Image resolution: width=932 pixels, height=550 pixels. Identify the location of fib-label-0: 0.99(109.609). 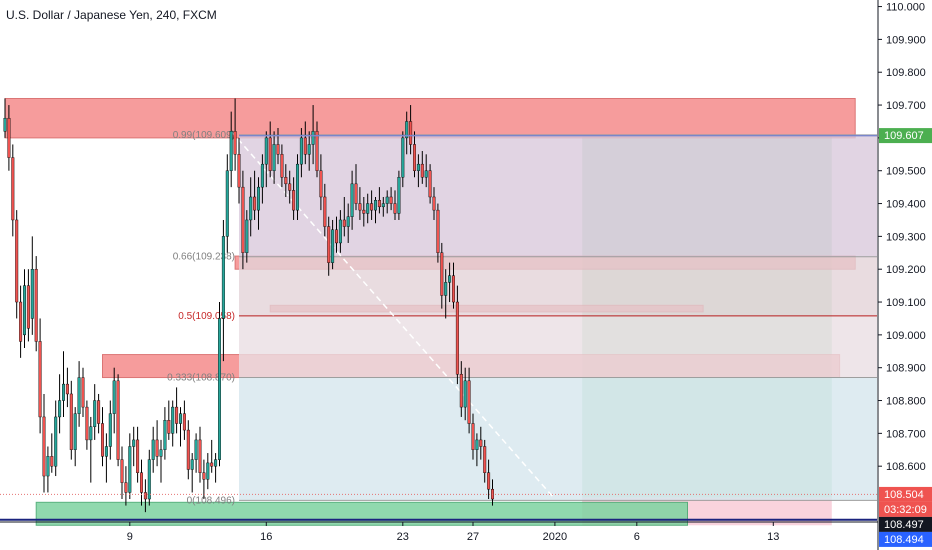
(204, 135).